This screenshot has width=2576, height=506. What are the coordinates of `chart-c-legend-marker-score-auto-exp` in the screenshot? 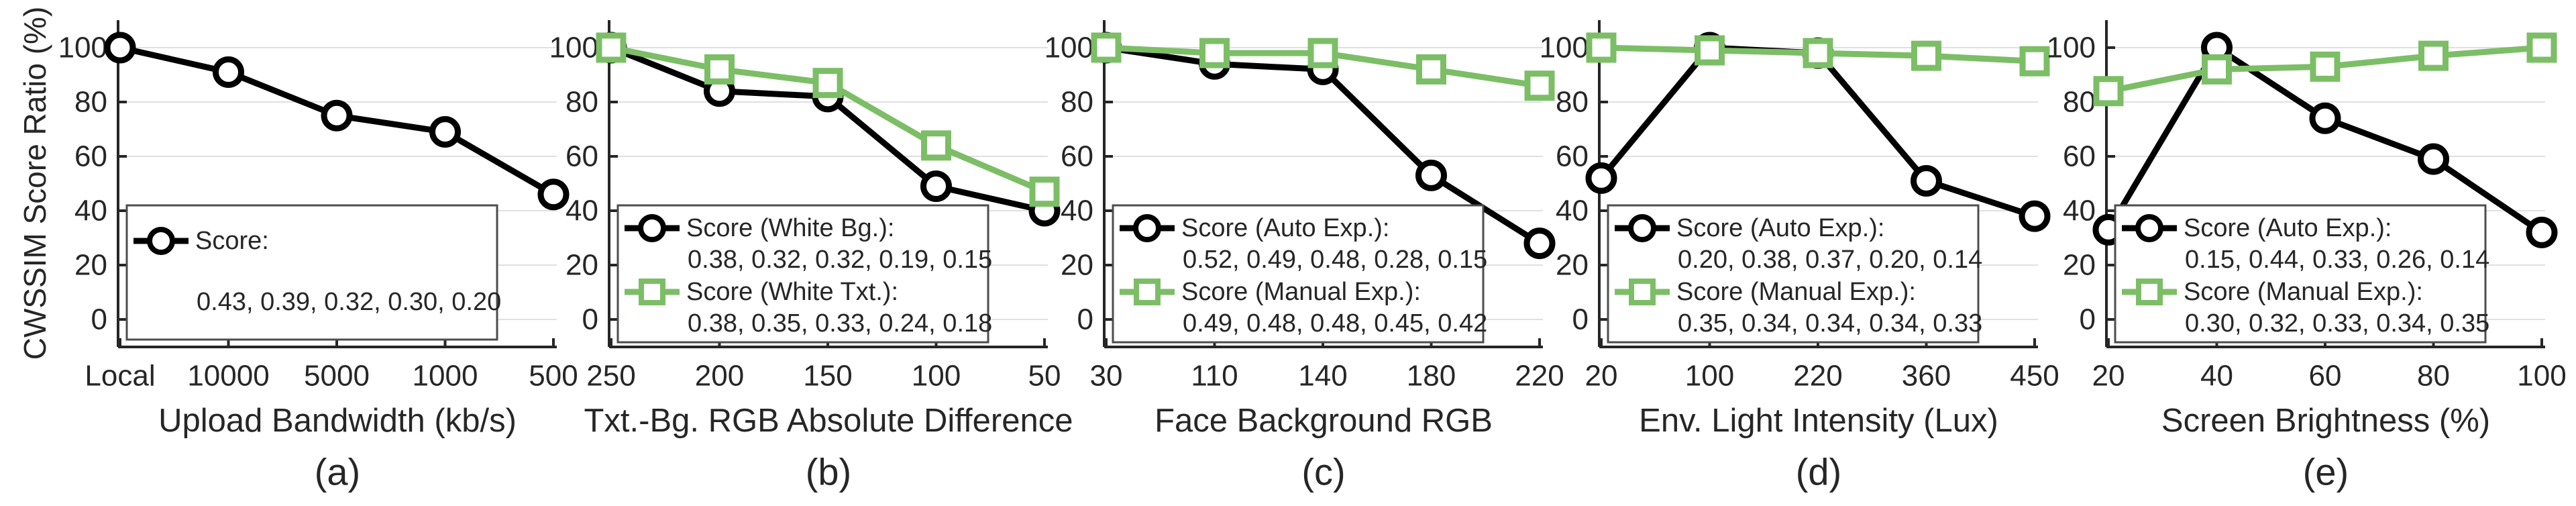 It's located at (1147, 228).